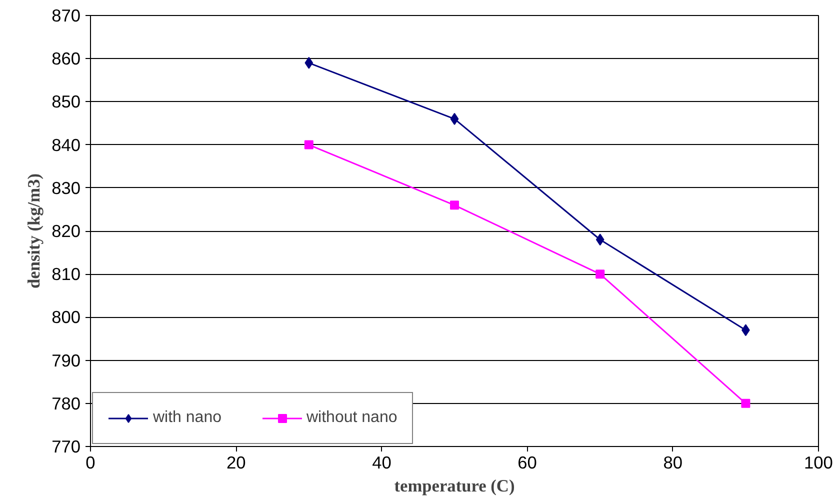 Image resolution: width=838 pixels, height=498 pixels. Describe the element at coordinates (527, 462) in the screenshot. I see `x-tick-label: 60` at that location.